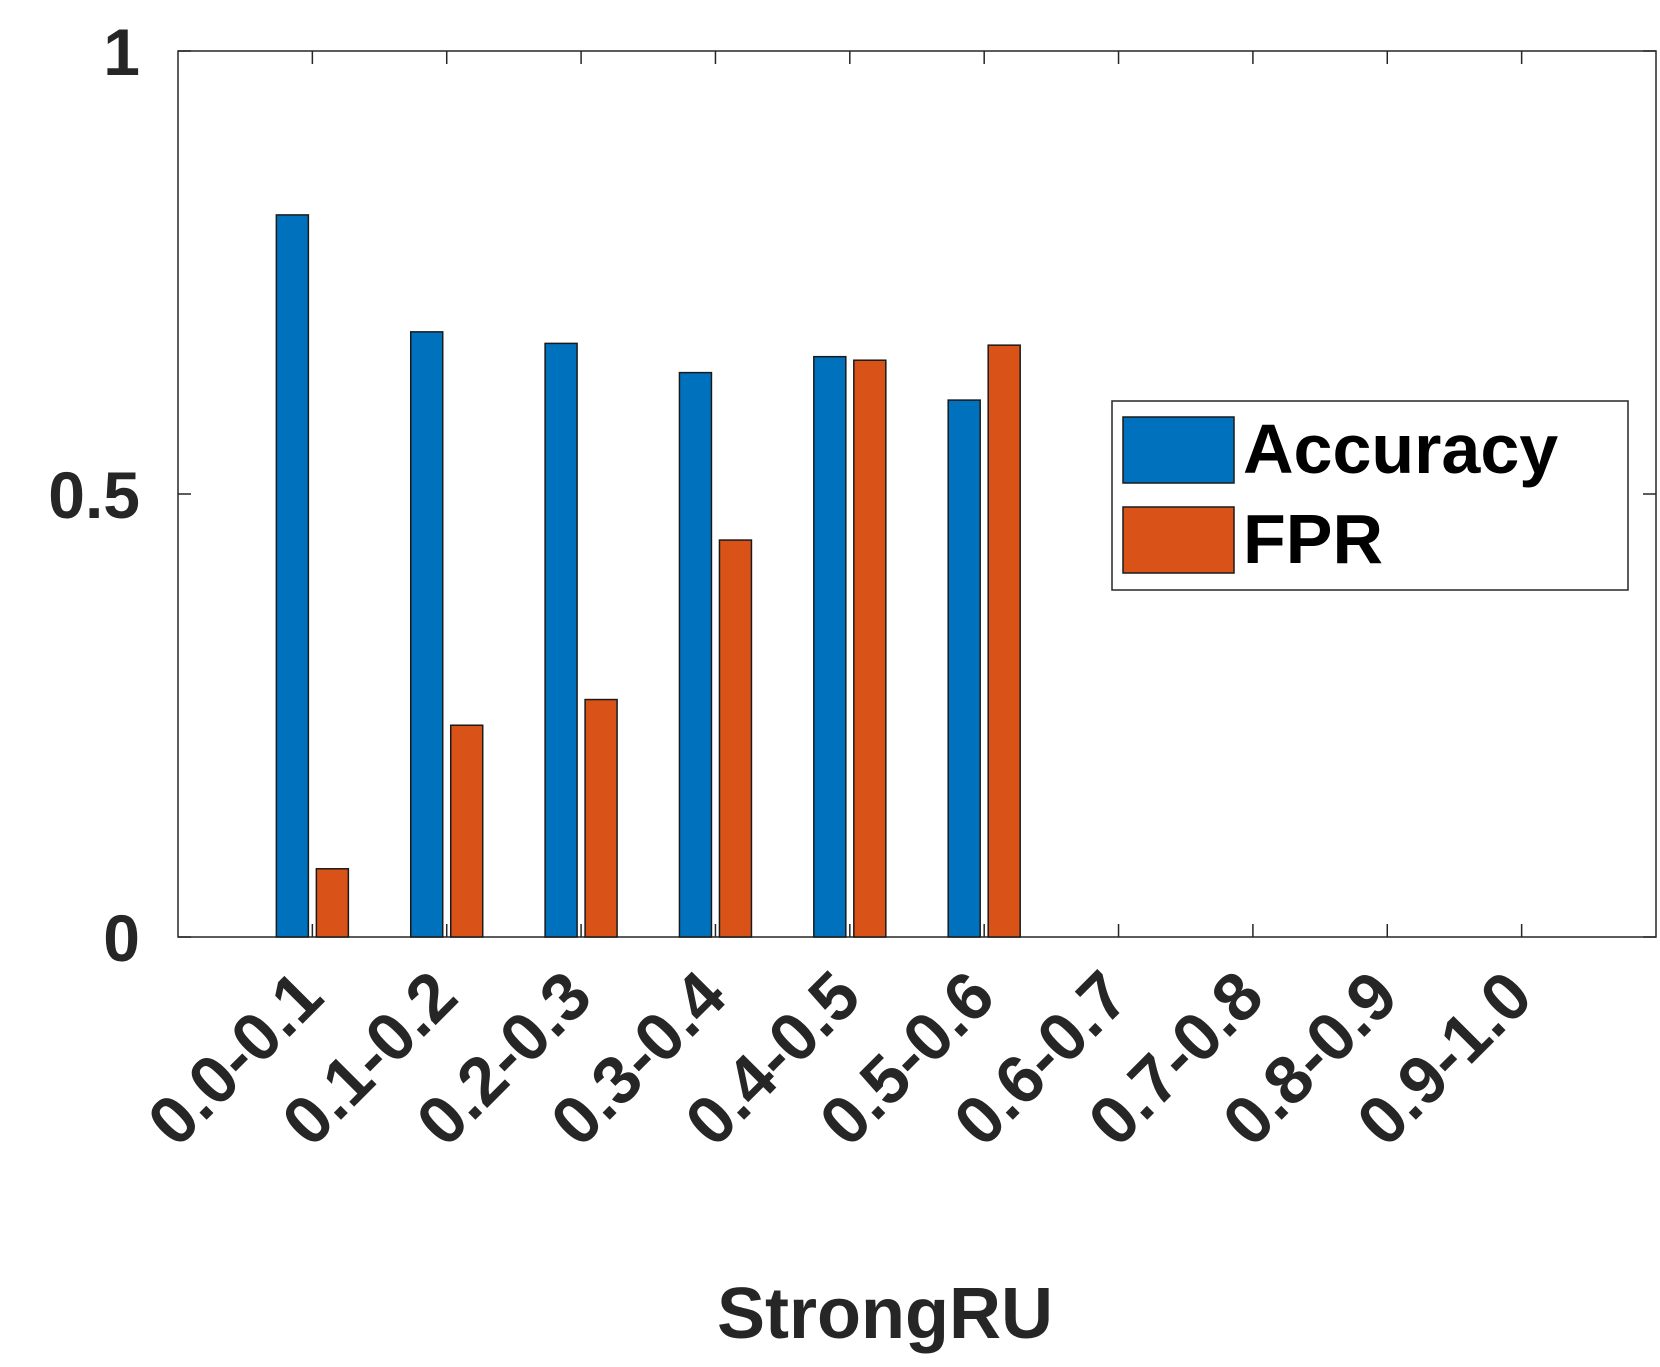 The width and height of the screenshot is (1660, 1367). I want to click on bar-fpr-0.4-0.5, so click(870, 648).